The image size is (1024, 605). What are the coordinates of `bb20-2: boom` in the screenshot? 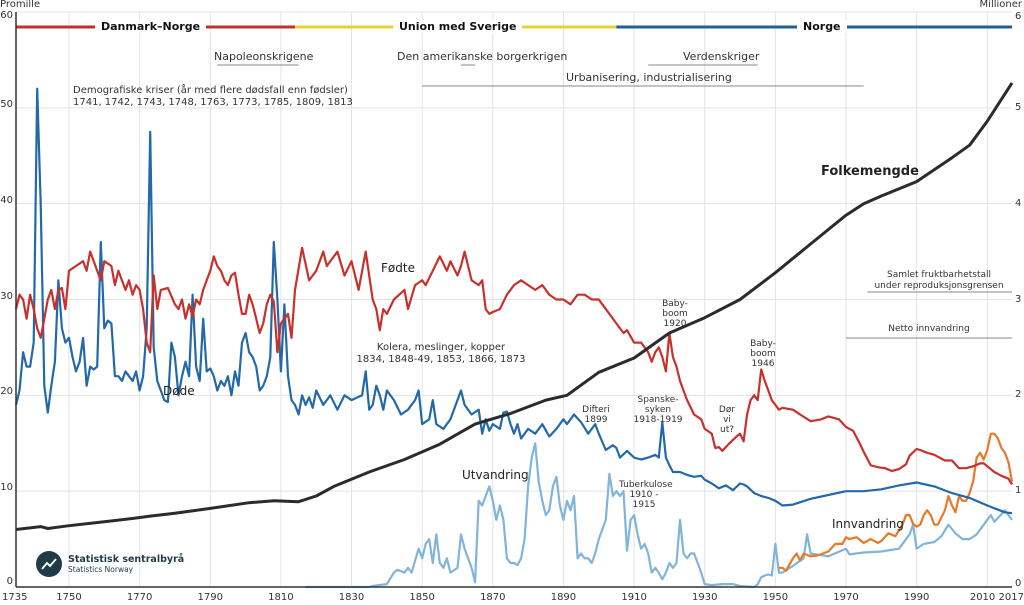 It's located at (675, 314).